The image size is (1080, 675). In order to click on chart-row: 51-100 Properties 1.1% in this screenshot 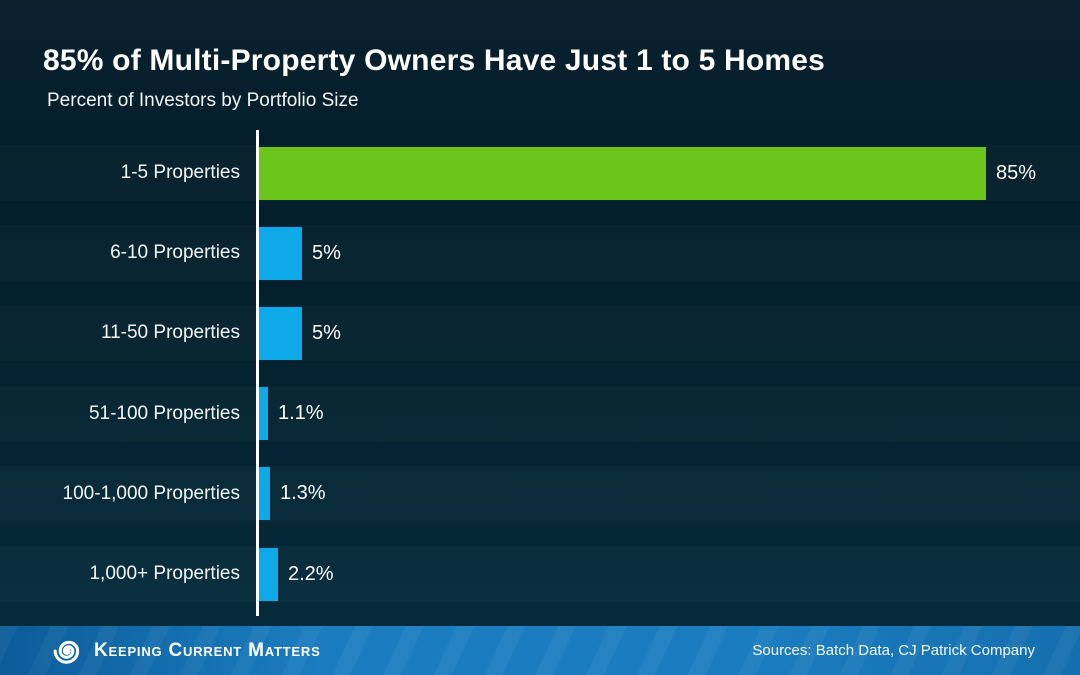, I will do `click(540, 414)`.